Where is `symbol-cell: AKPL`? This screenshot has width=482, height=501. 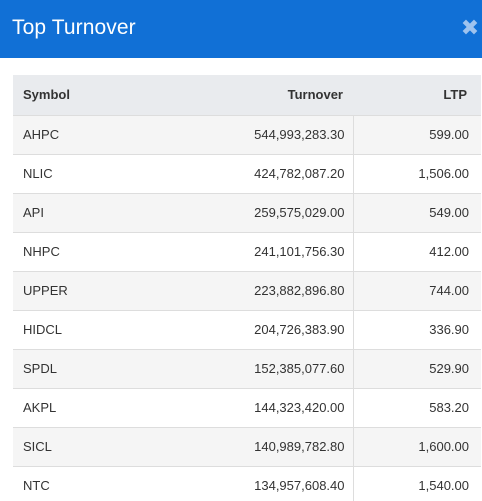
symbol-cell: AKPL is located at coordinates (40, 407).